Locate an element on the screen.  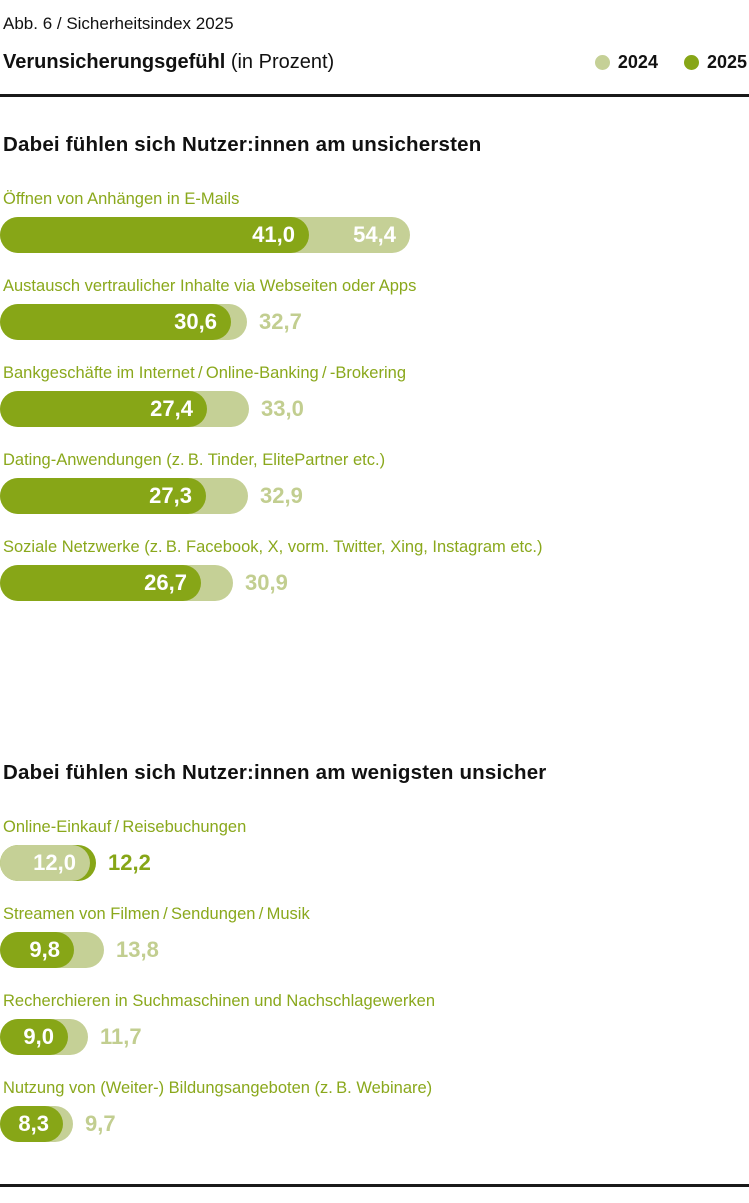
value-2024: 32,7 is located at coordinates (280, 321).